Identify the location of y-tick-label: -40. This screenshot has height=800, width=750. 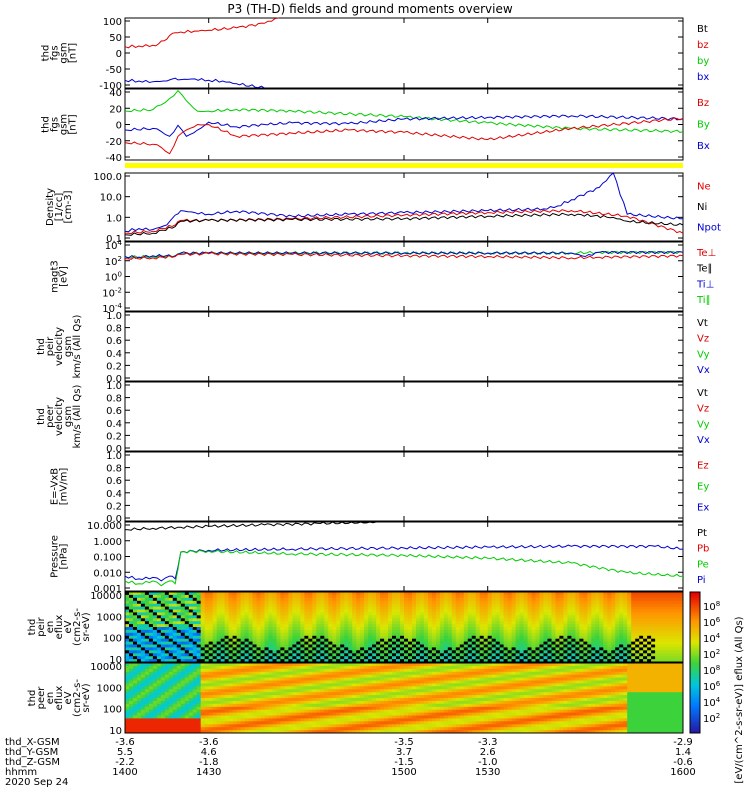
(114, 158).